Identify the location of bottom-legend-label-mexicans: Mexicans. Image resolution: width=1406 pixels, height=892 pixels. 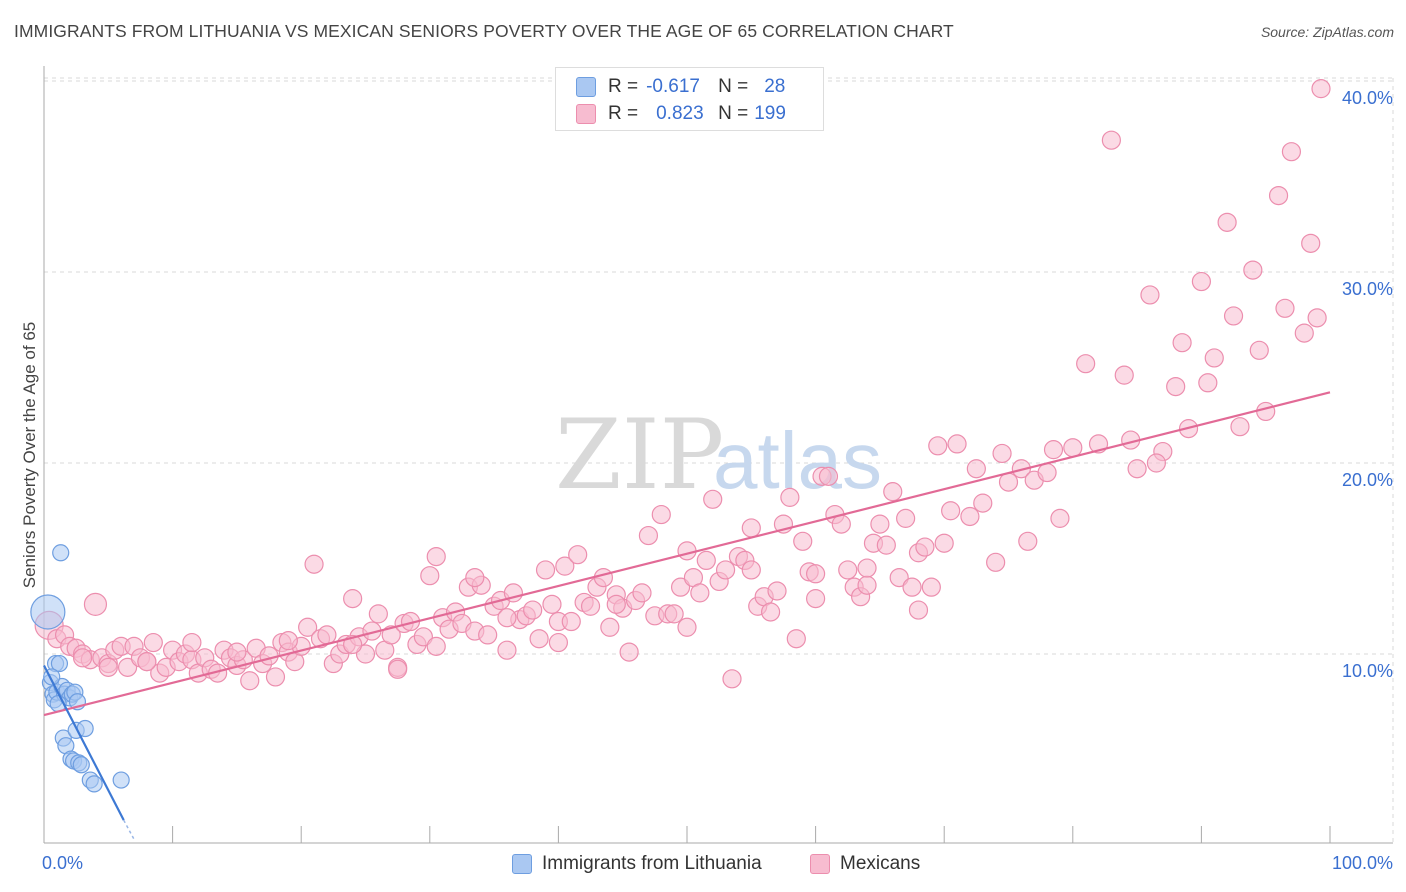
(880, 863).